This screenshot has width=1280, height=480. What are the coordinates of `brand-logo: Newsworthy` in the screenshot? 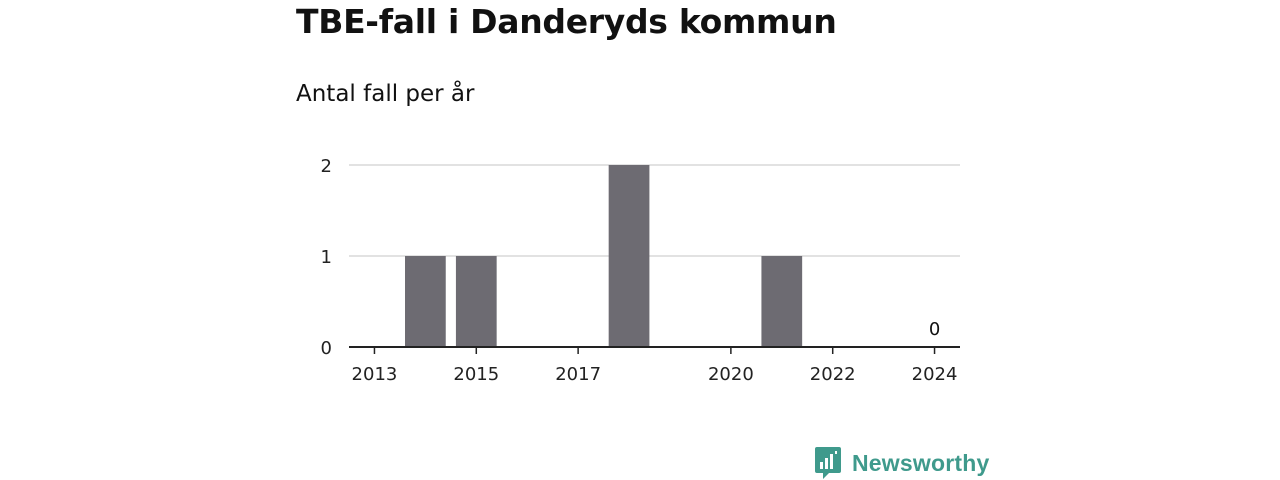 It's located at (901, 463).